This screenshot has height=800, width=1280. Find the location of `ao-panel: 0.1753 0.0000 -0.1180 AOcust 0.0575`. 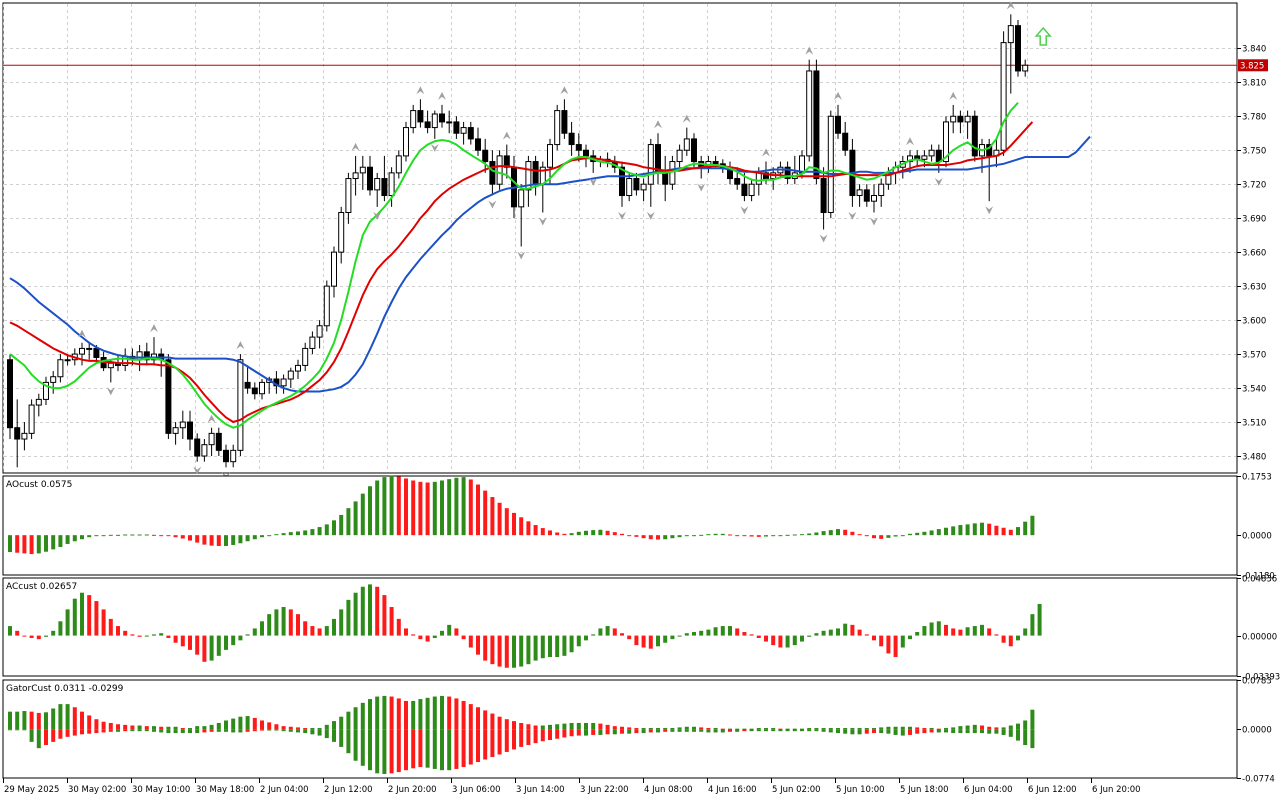

ao-panel: 0.1753 0.0000 -0.1180 AOcust 0.0575 is located at coordinates (638, 527).